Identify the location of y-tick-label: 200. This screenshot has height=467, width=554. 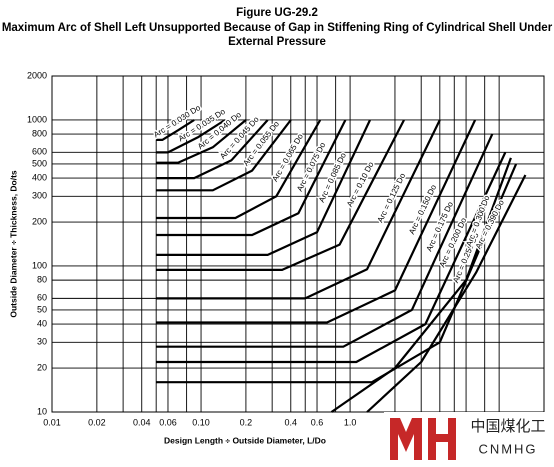
(39, 221).